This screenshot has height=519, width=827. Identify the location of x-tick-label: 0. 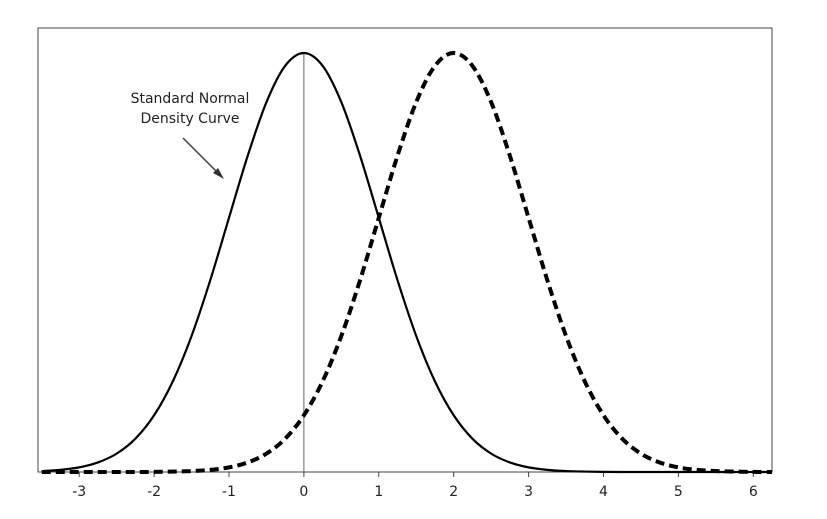
(303, 492).